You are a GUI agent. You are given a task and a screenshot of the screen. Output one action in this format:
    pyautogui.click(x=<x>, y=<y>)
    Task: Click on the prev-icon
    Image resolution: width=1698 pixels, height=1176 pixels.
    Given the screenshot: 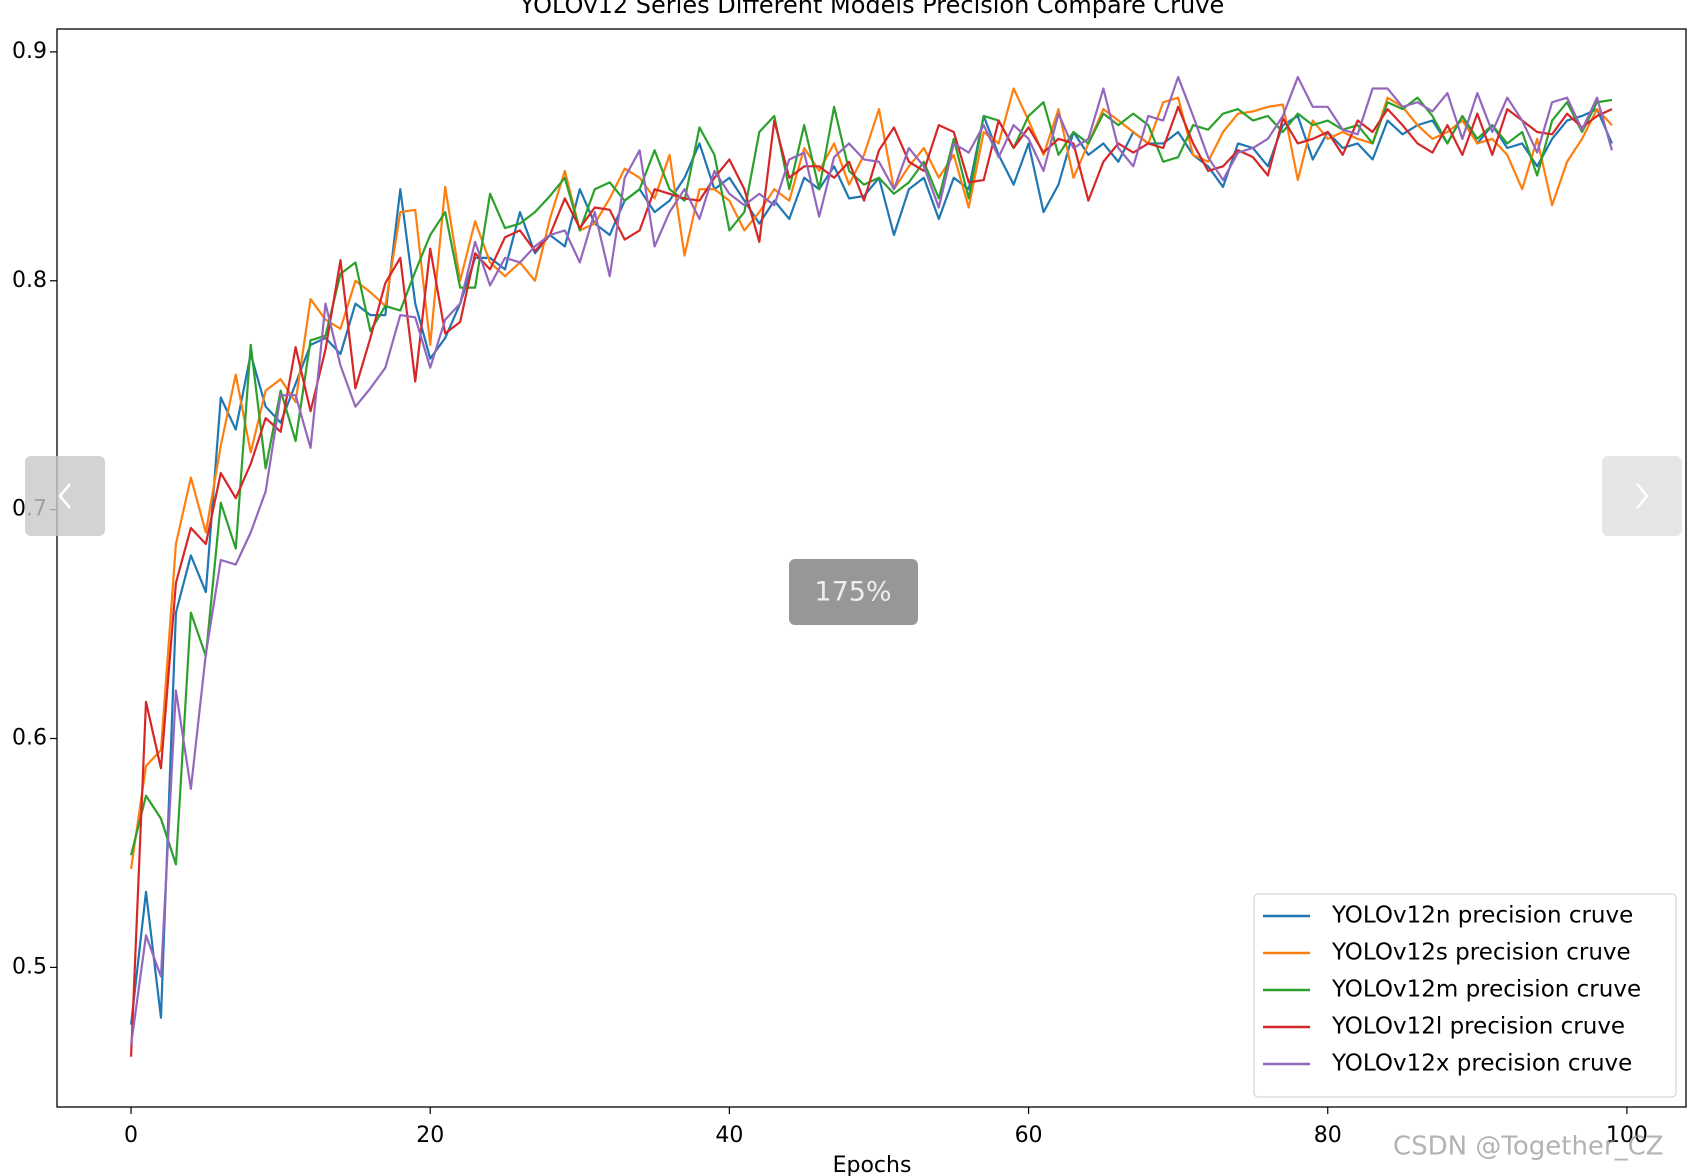 What is the action you would take?
    pyautogui.click(x=64, y=496)
    